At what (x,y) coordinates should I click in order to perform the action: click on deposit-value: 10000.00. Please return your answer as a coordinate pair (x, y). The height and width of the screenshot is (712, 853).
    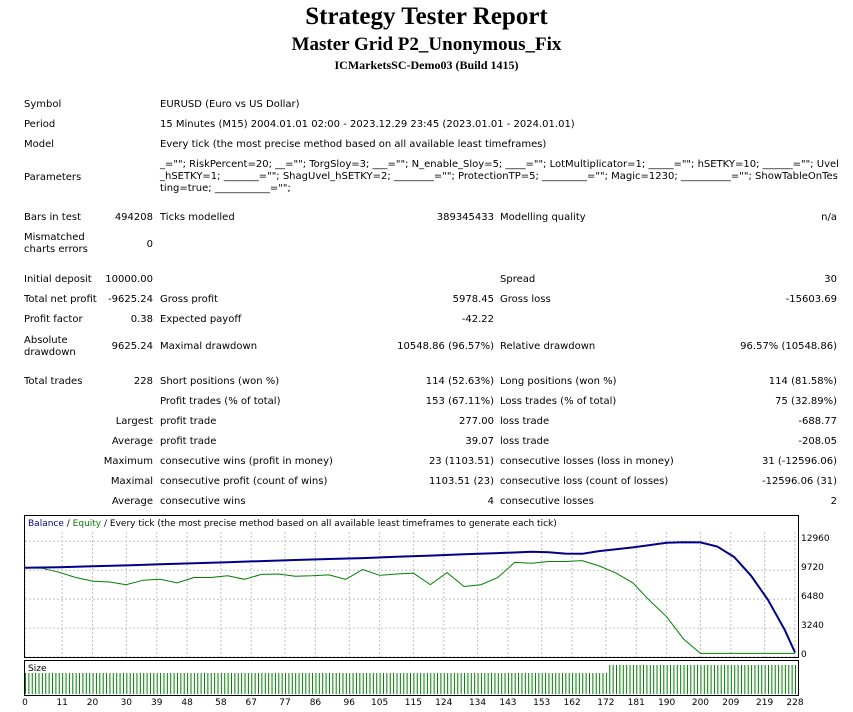
    Looking at the image, I should click on (129, 279).